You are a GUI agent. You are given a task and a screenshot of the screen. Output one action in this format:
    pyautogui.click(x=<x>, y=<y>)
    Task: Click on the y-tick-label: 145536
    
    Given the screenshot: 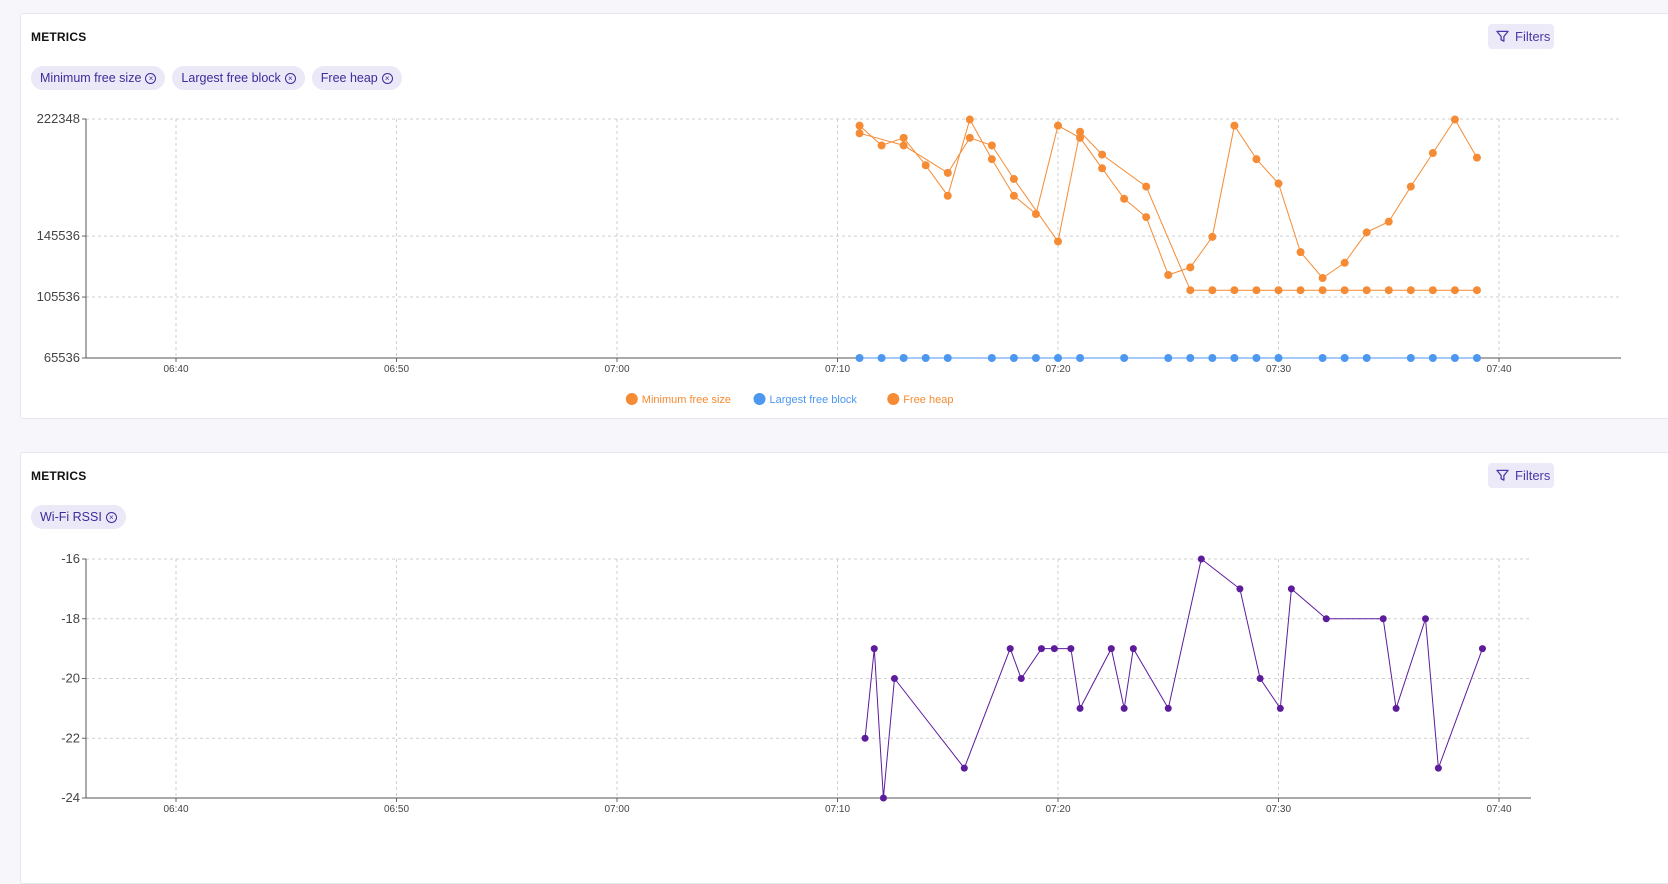 What is the action you would take?
    pyautogui.click(x=58, y=235)
    